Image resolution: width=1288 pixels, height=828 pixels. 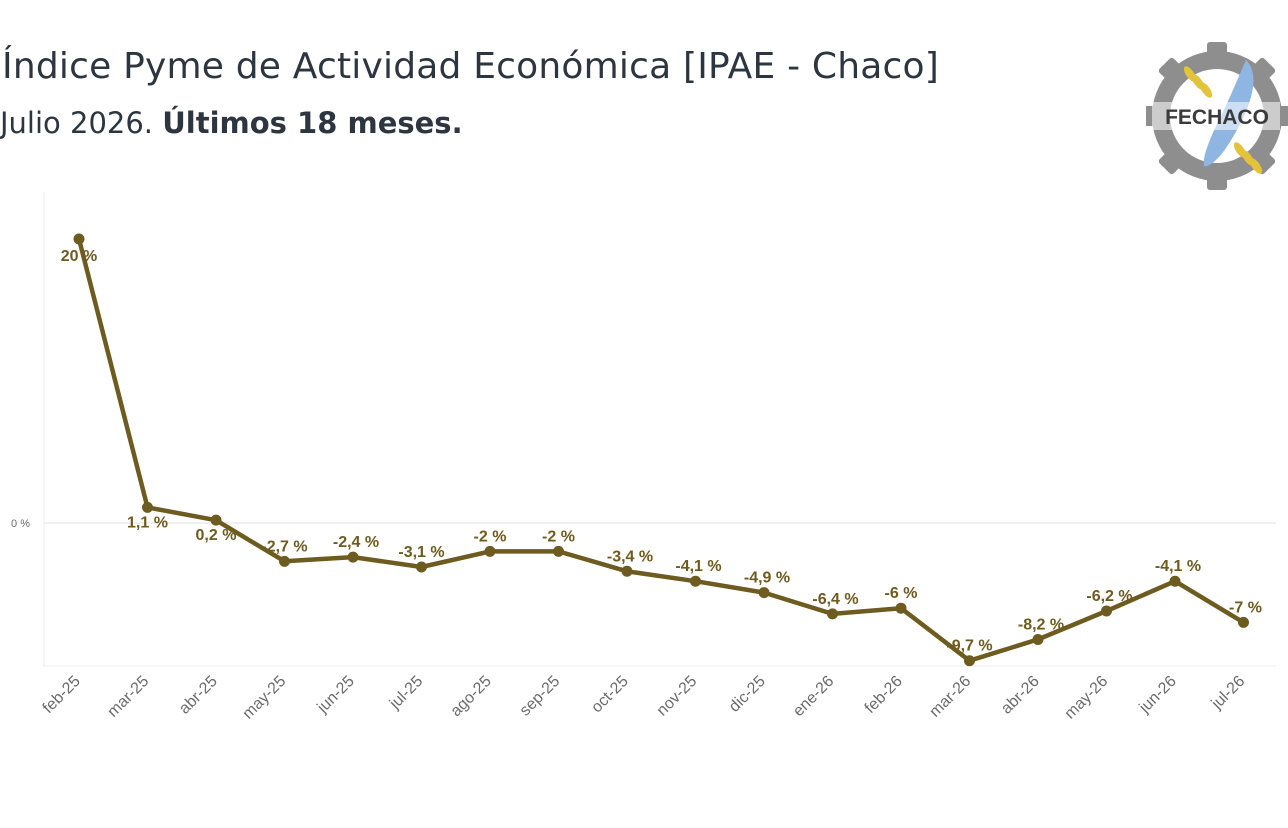 What do you see at coordinates (901, 593) in the screenshot?
I see `data-label: -6 %` at bounding box center [901, 593].